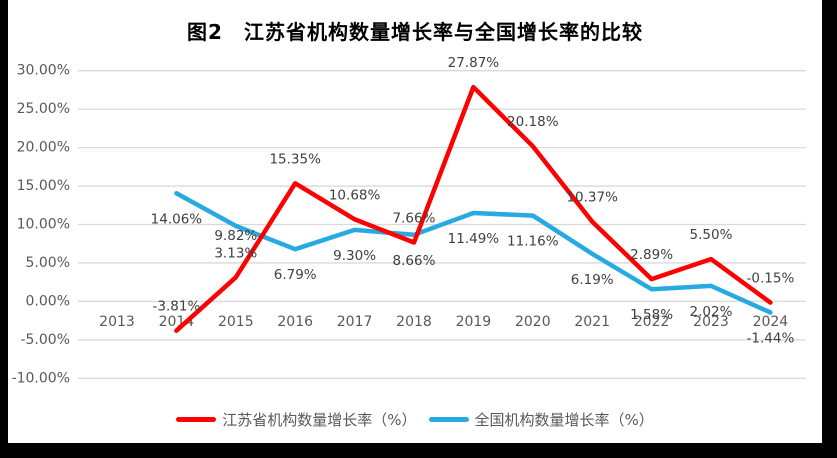 This screenshot has height=458, width=837. Describe the element at coordinates (592, 280) in the screenshot. I see `data-label: 6.19%` at that location.